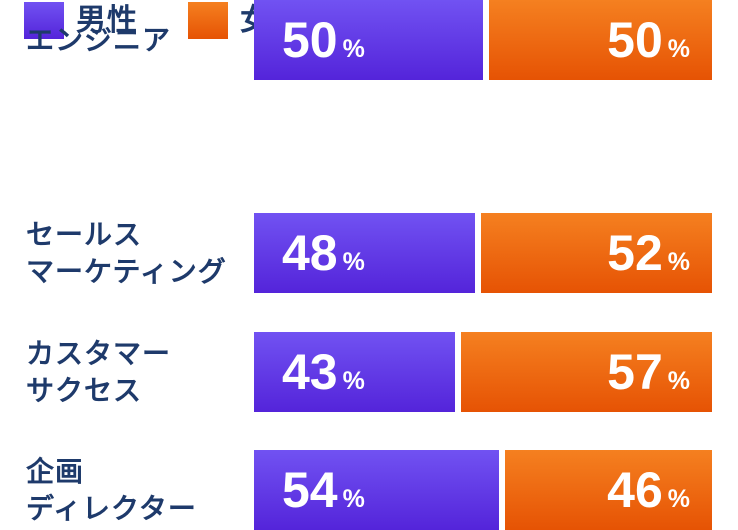 The width and height of the screenshot is (738, 530). Describe the element at coordinates (600, 40) in the screenshot. I see `female-bar-segment: 50%` at that location.